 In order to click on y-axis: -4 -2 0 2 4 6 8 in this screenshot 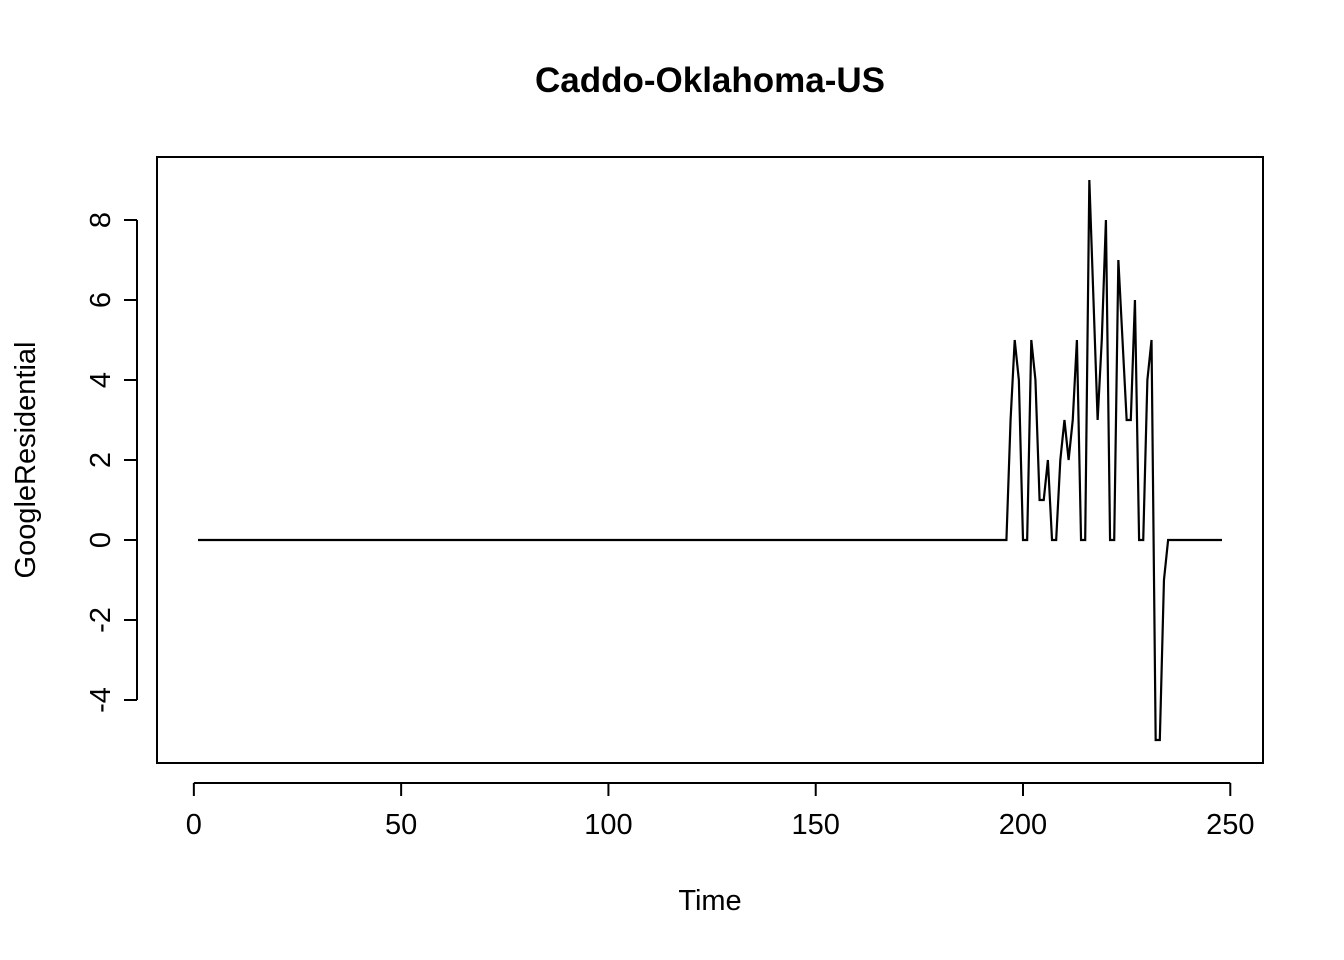, I will do `click(111, 462)`.